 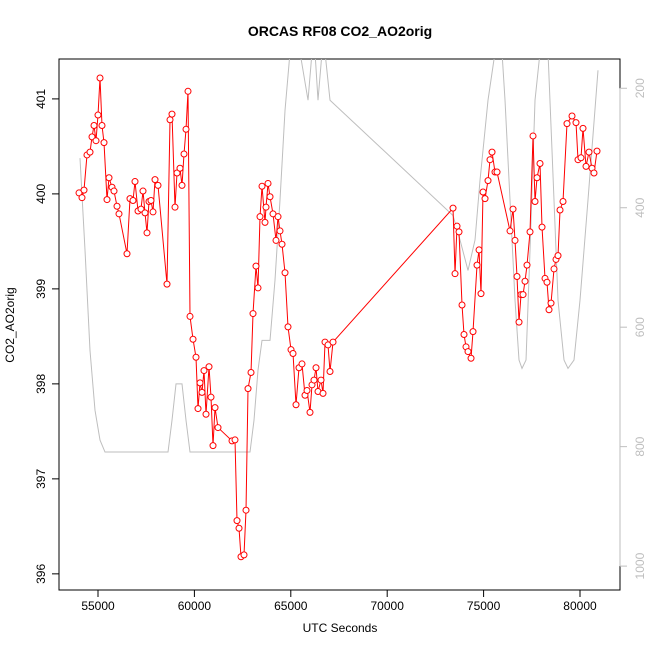 What do you see at coordinates (41, 194) in the screenshot?
I see `y-tick-label: 400` at bounding box center [41, 194].